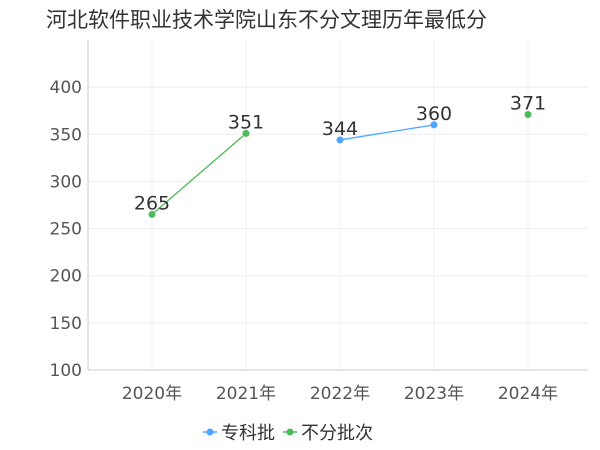 The image size is (600, 450). Describe the element at coordinates (528, 394) in the screenshot. I see `x-tick-label: 2024年` at that location.